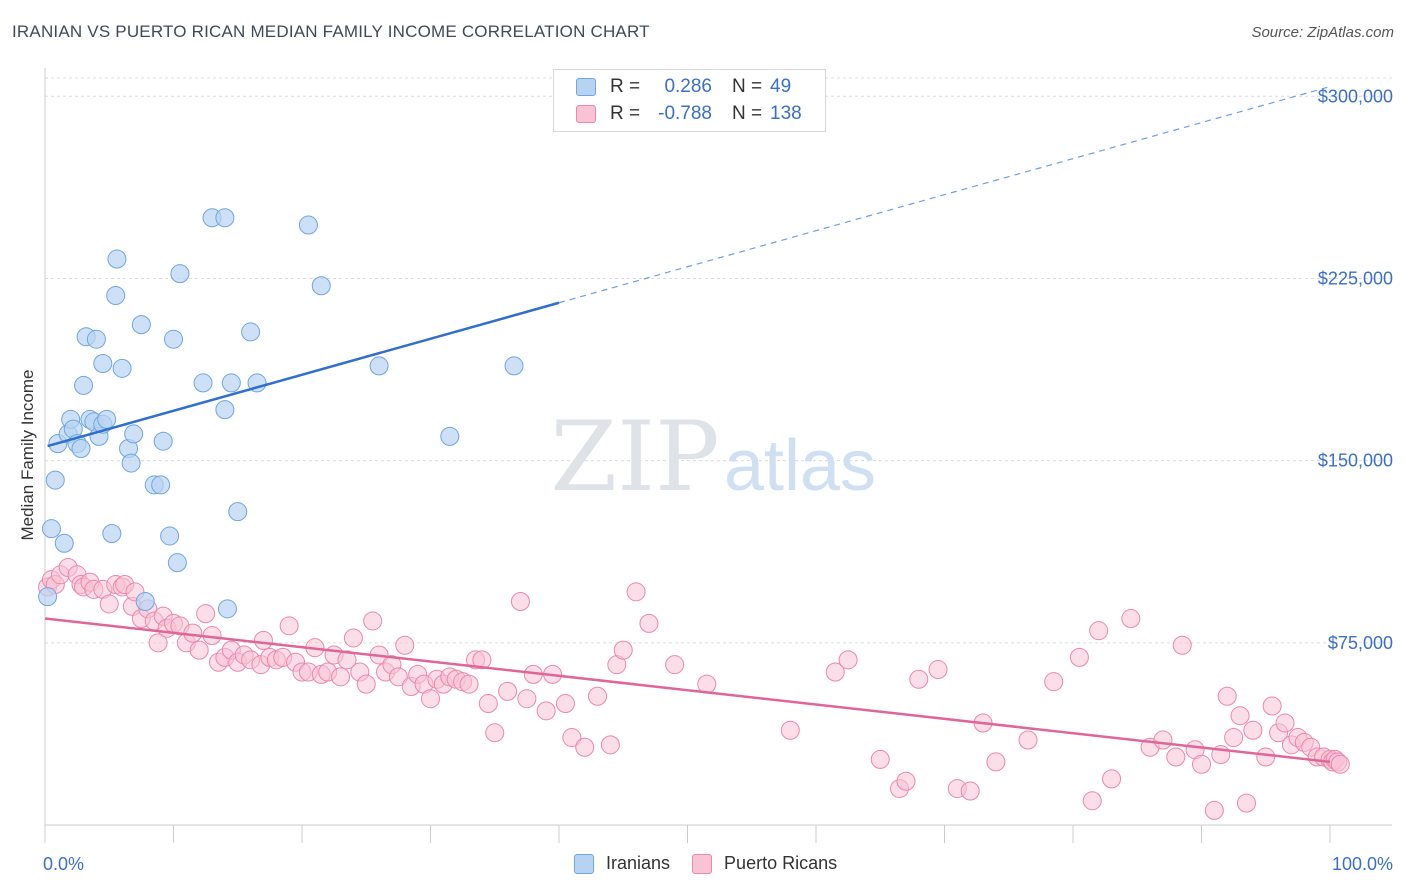 This screenshot has height=892, width=1406. I want to click on series-legend: Iranians Puerto Ricans, so click(716, 863).